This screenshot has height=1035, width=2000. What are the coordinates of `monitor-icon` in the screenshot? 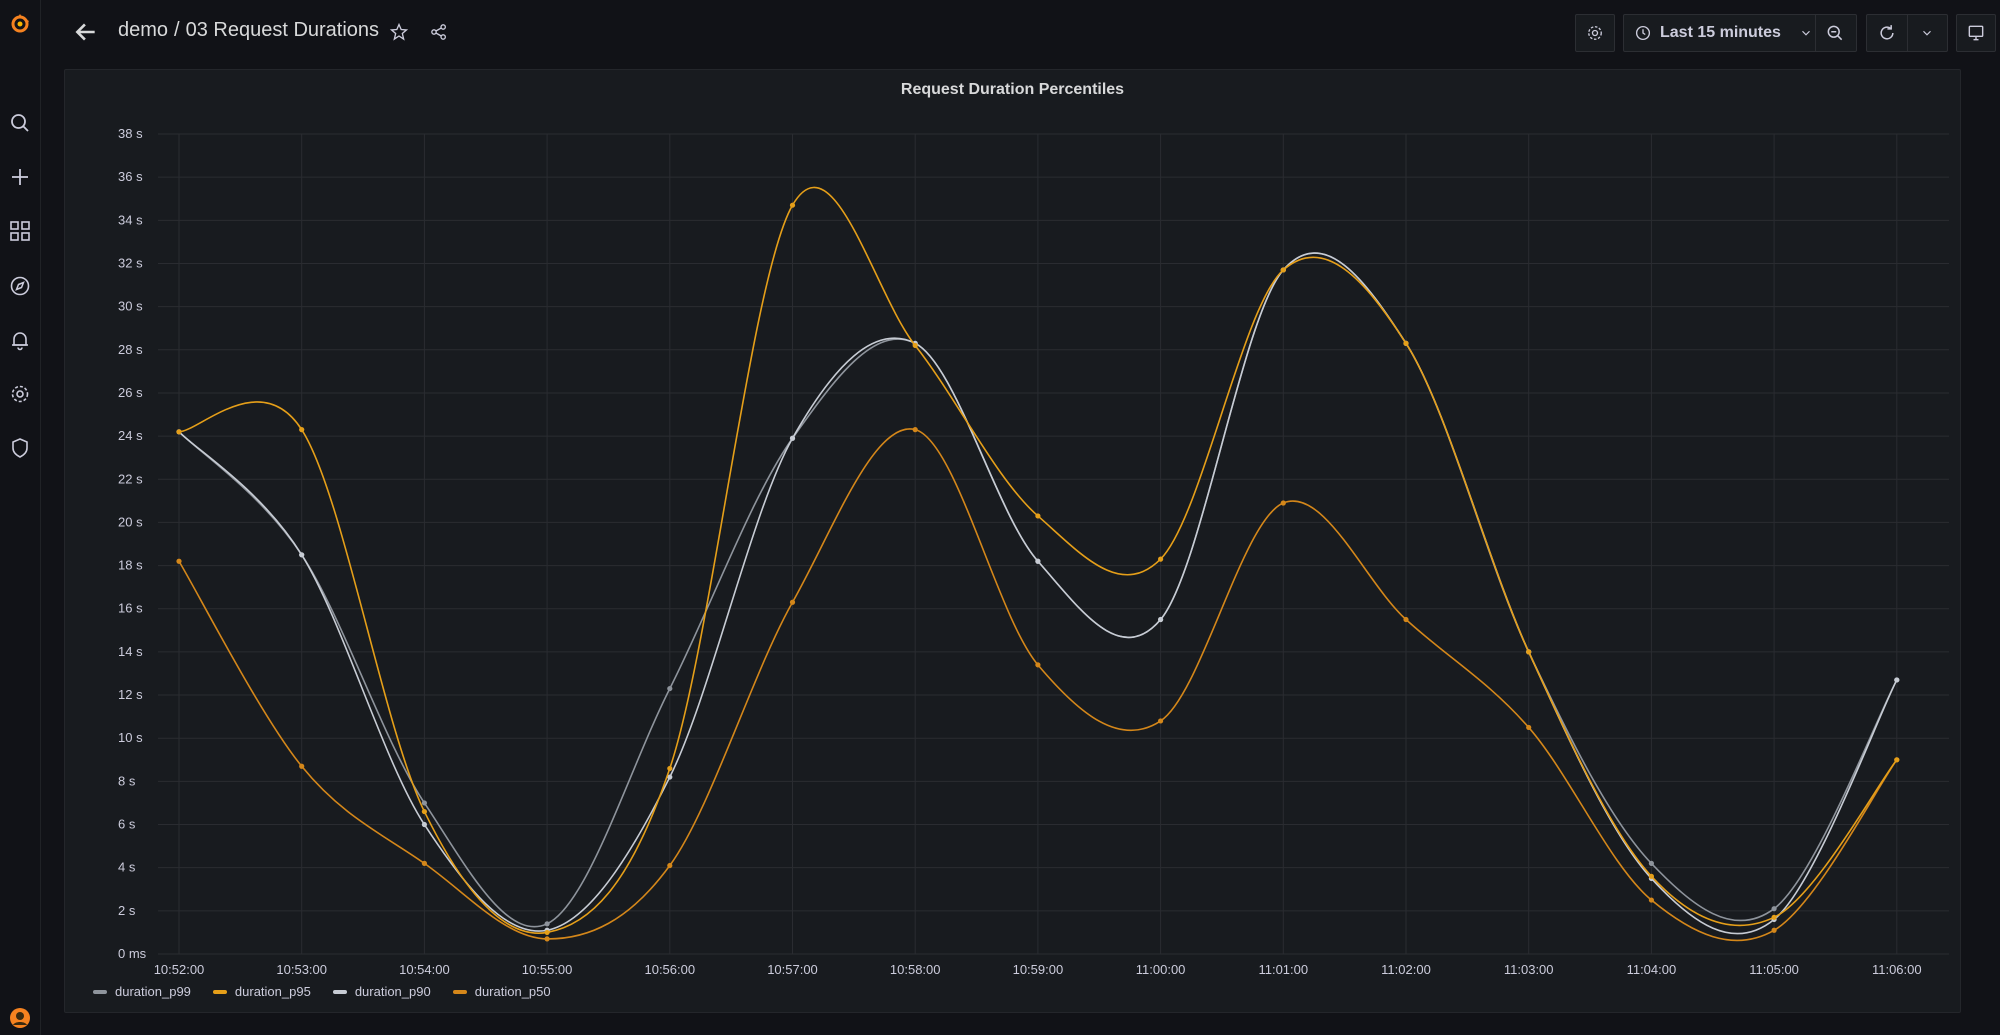 It's located at (1976, 33).